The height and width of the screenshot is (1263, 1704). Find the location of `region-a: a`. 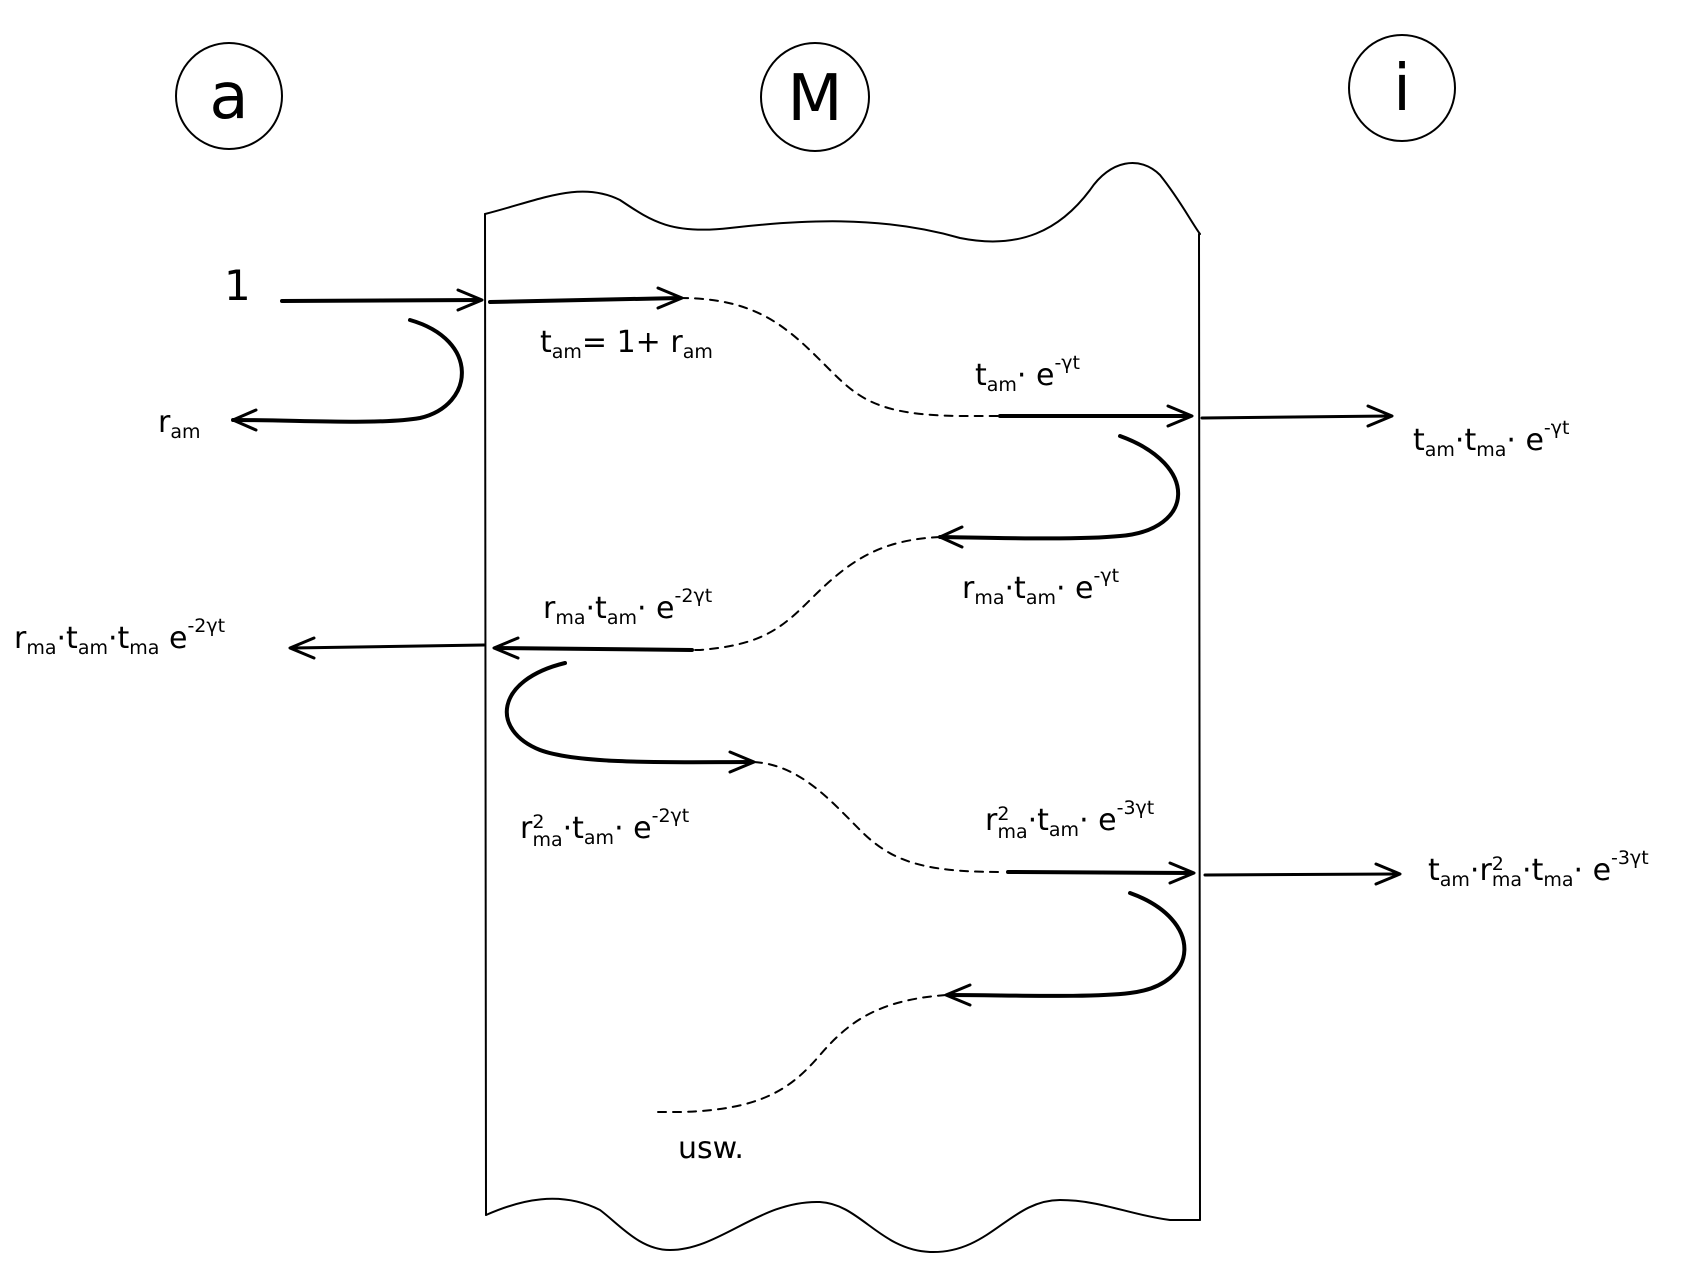

region-a: a is located at coordinates (229, 96).